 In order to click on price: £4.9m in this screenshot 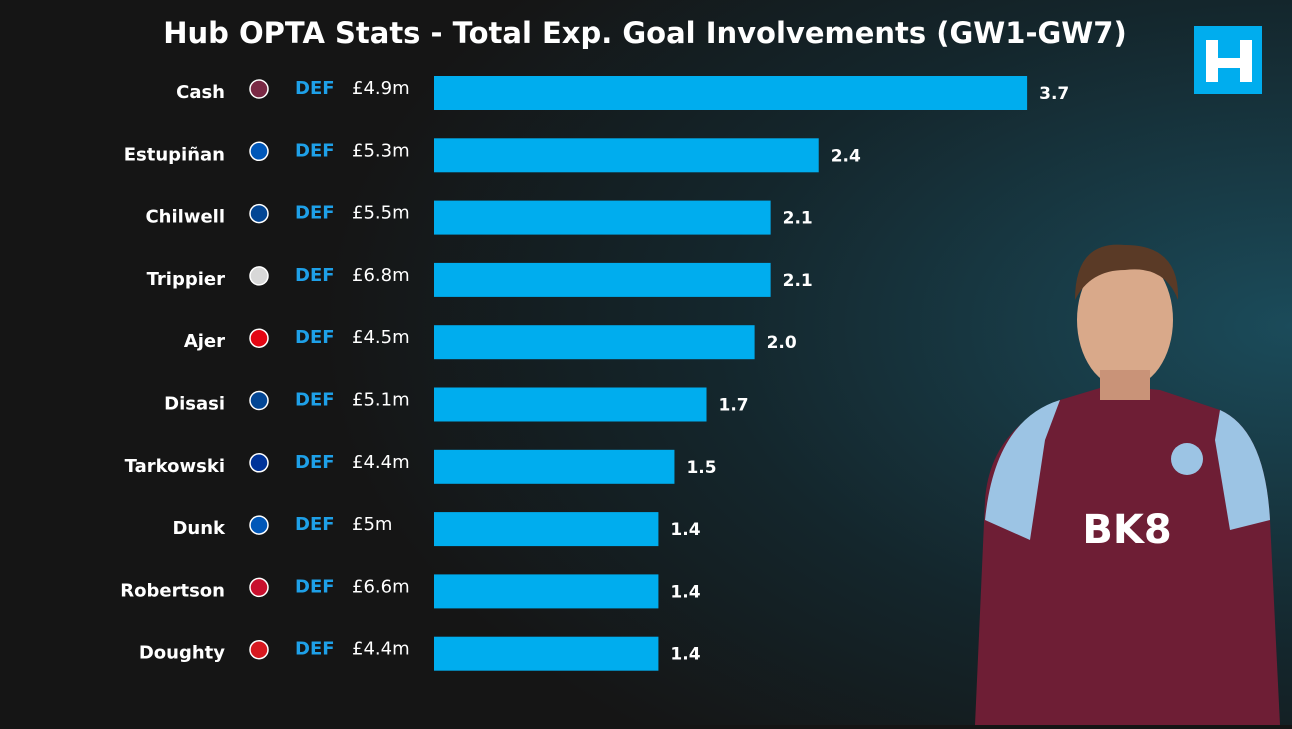, I will do `click(381, 88)`.